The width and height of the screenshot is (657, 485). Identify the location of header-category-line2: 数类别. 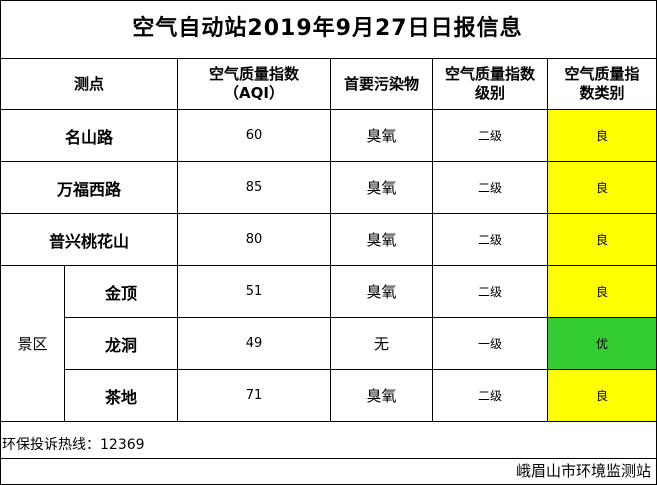
(602, 93).